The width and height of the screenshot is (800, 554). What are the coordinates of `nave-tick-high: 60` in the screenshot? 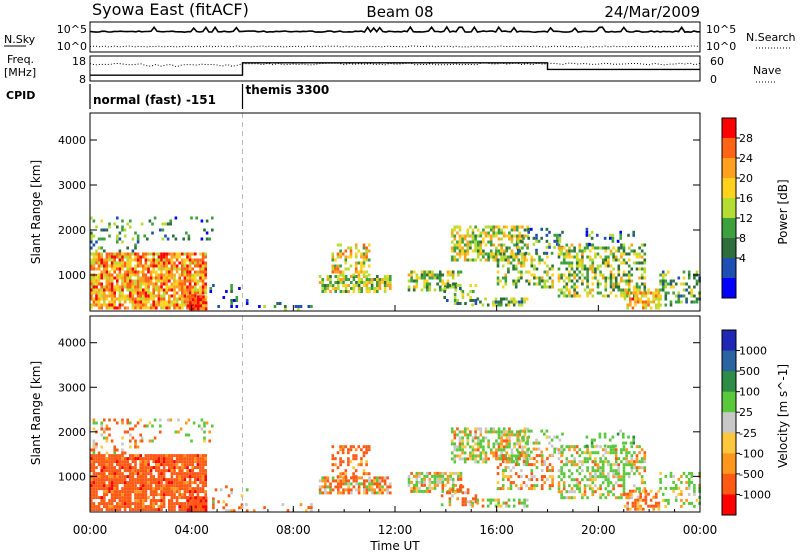 It's located at (717, 61).